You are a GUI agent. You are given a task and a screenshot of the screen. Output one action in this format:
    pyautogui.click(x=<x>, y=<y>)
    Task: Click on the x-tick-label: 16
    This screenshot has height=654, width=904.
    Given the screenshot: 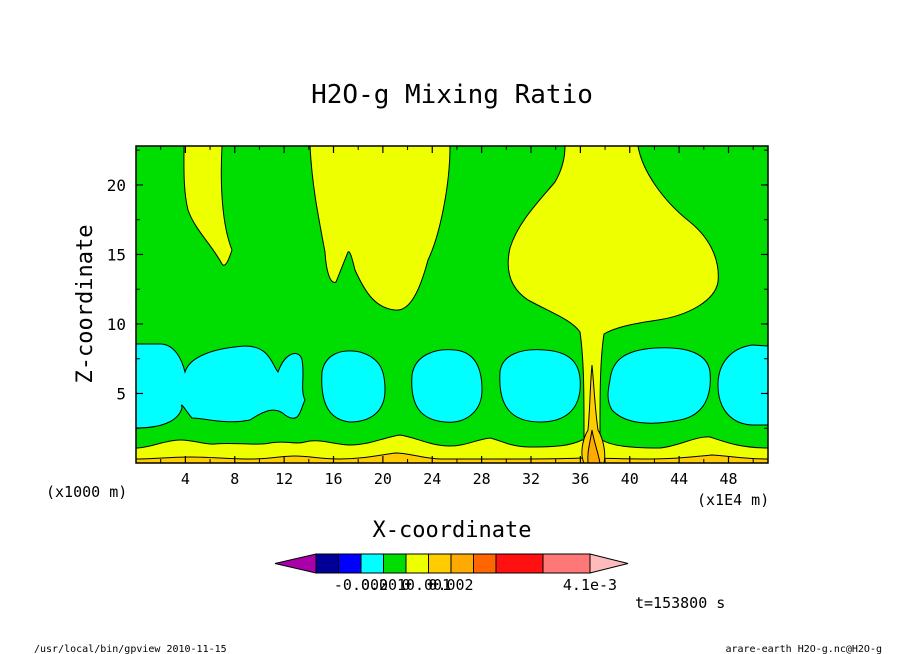 What is the action you would take?
    pyautogui.click(x=333, y=479)
    